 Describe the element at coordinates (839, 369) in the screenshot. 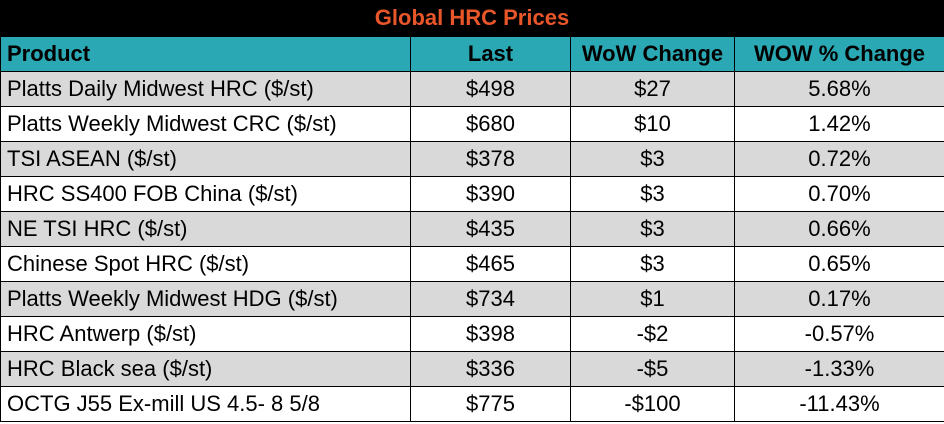

I see `cell-wow-pct-change: -1.33%` at that location.